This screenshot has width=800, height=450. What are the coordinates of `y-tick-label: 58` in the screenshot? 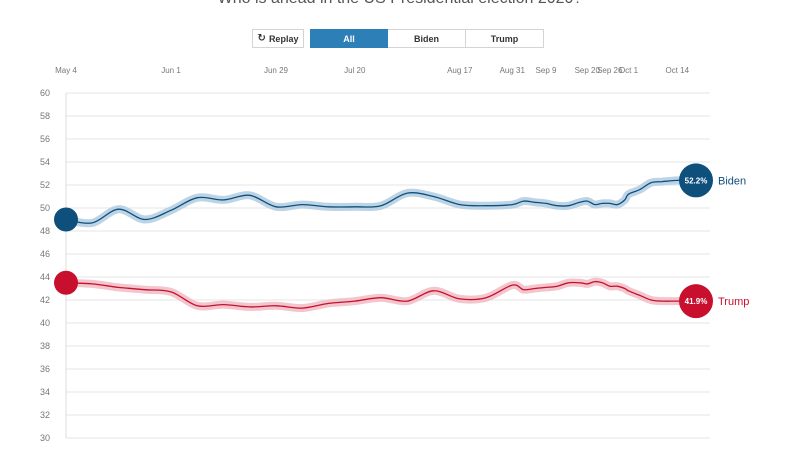 It's located at (45, 116).